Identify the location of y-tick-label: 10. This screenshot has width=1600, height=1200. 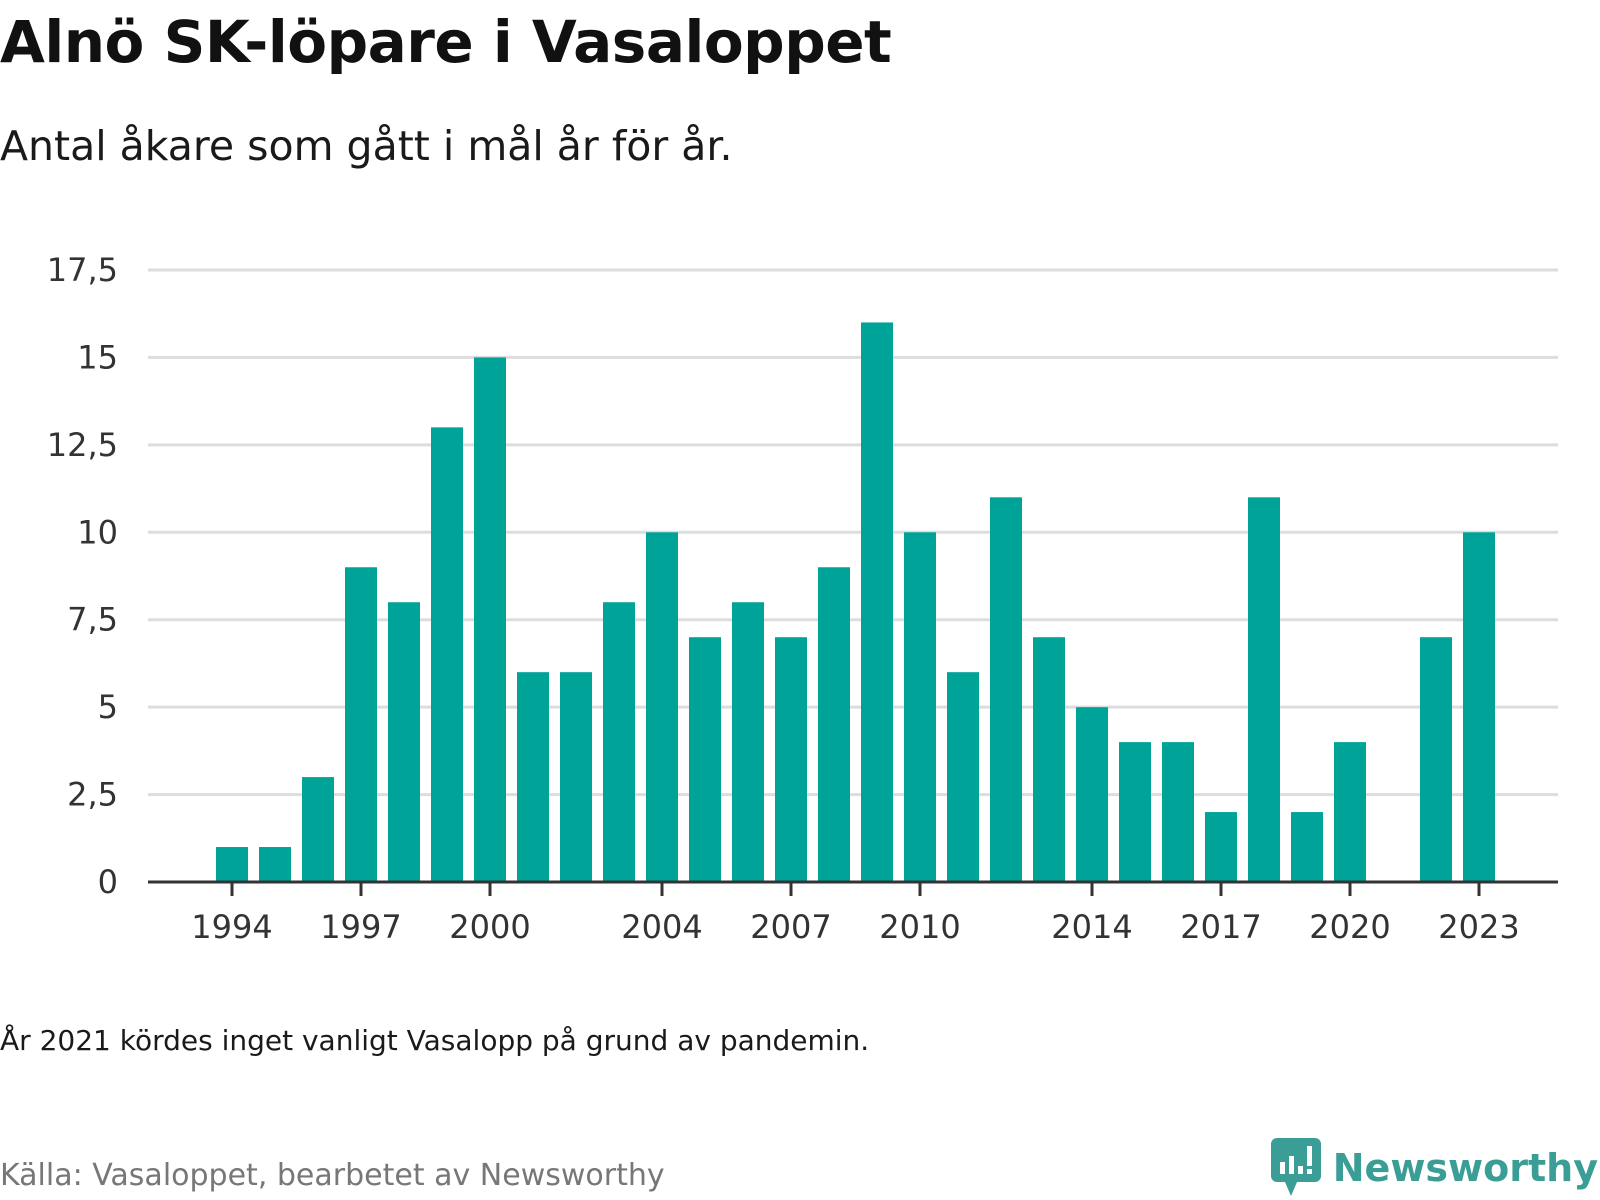
(97, 532).